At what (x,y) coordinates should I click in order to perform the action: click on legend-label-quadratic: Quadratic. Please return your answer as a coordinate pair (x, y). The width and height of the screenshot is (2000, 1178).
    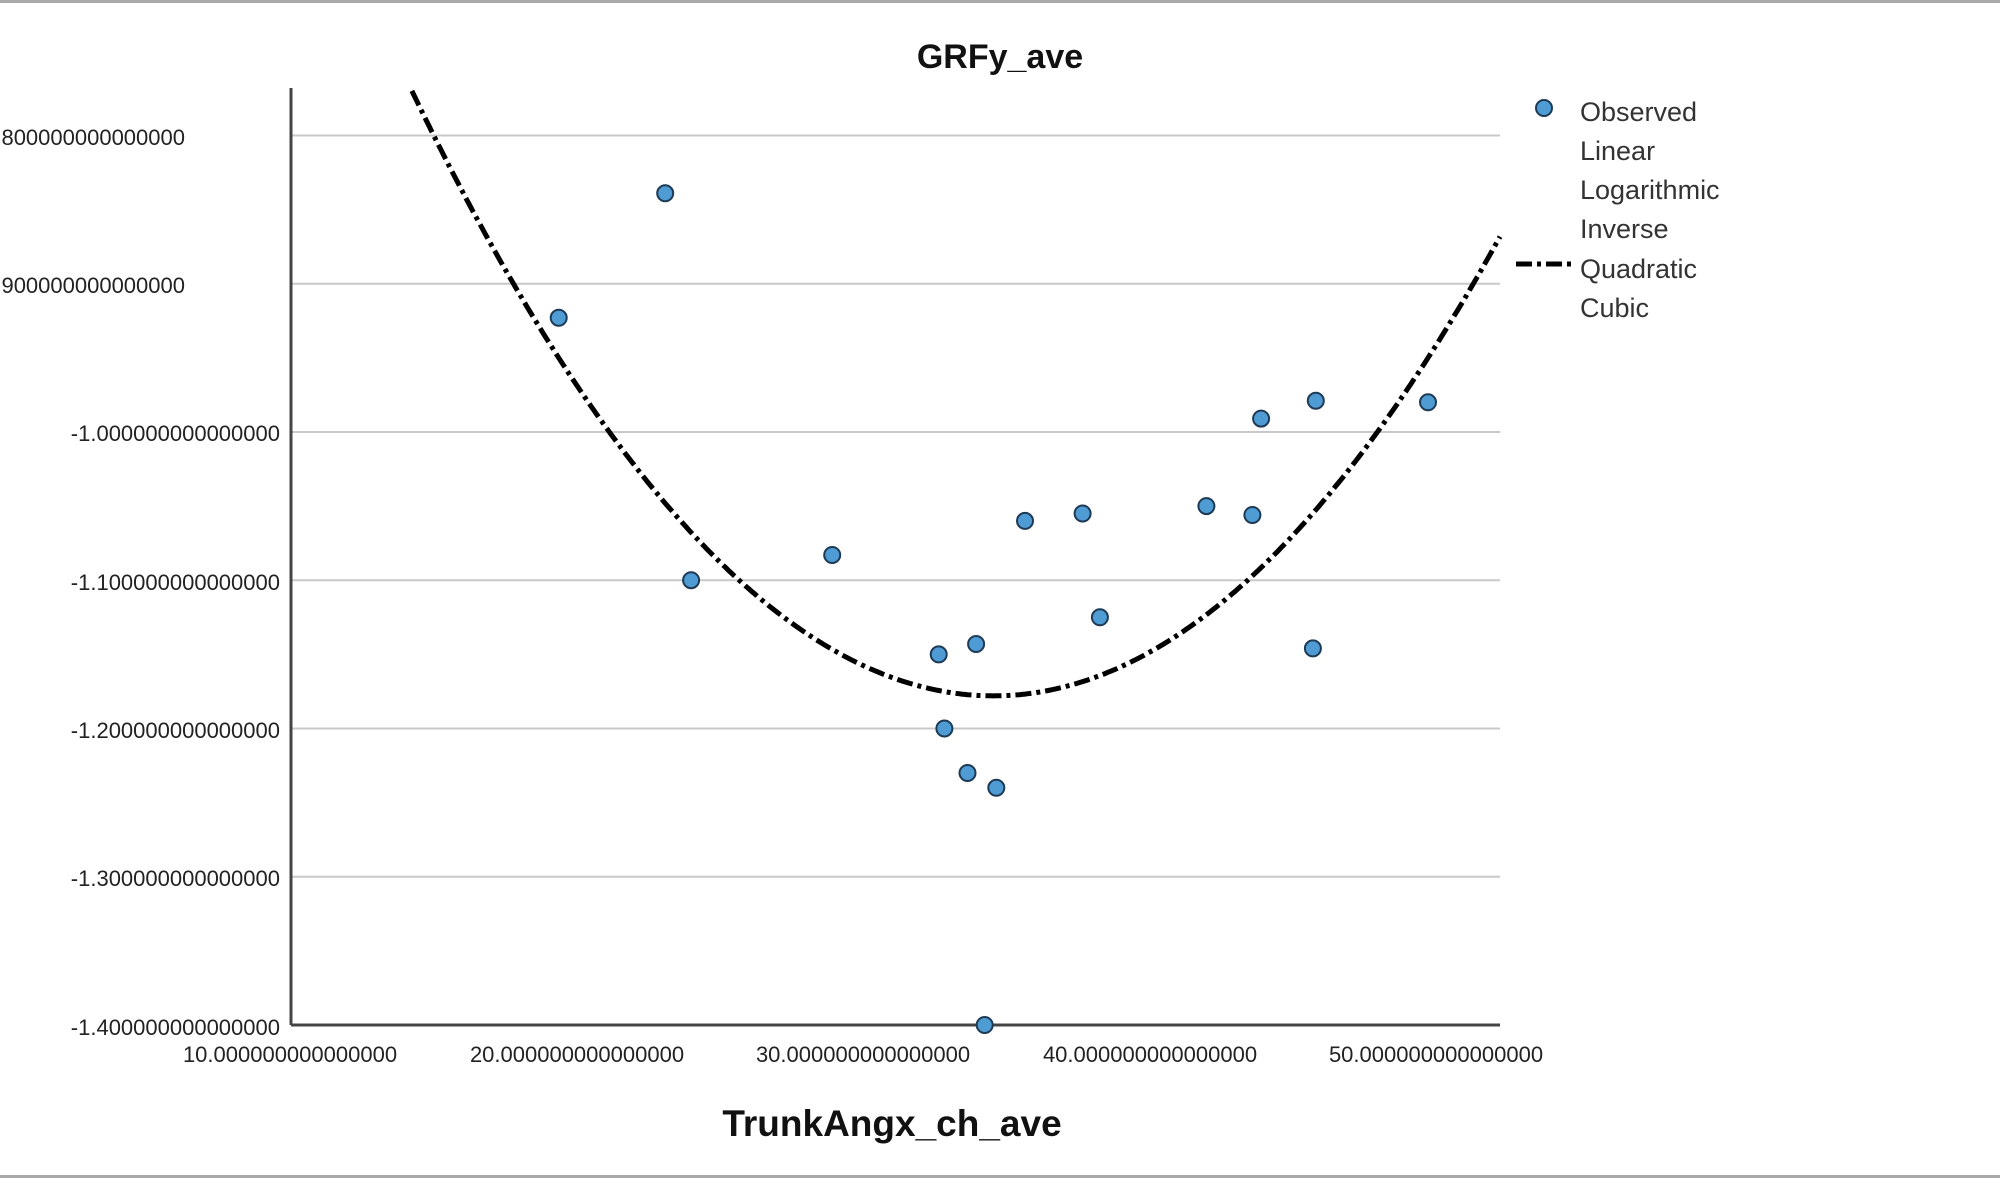
    Looking at the image, I should click on (1638, 269).